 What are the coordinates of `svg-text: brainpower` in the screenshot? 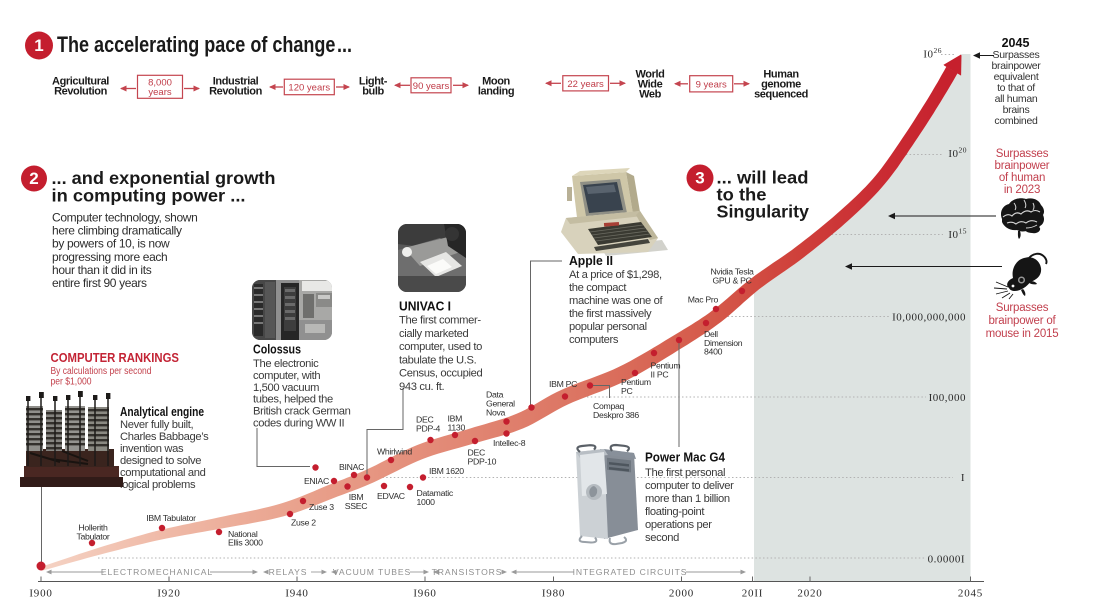 It's located at (1017, 66).